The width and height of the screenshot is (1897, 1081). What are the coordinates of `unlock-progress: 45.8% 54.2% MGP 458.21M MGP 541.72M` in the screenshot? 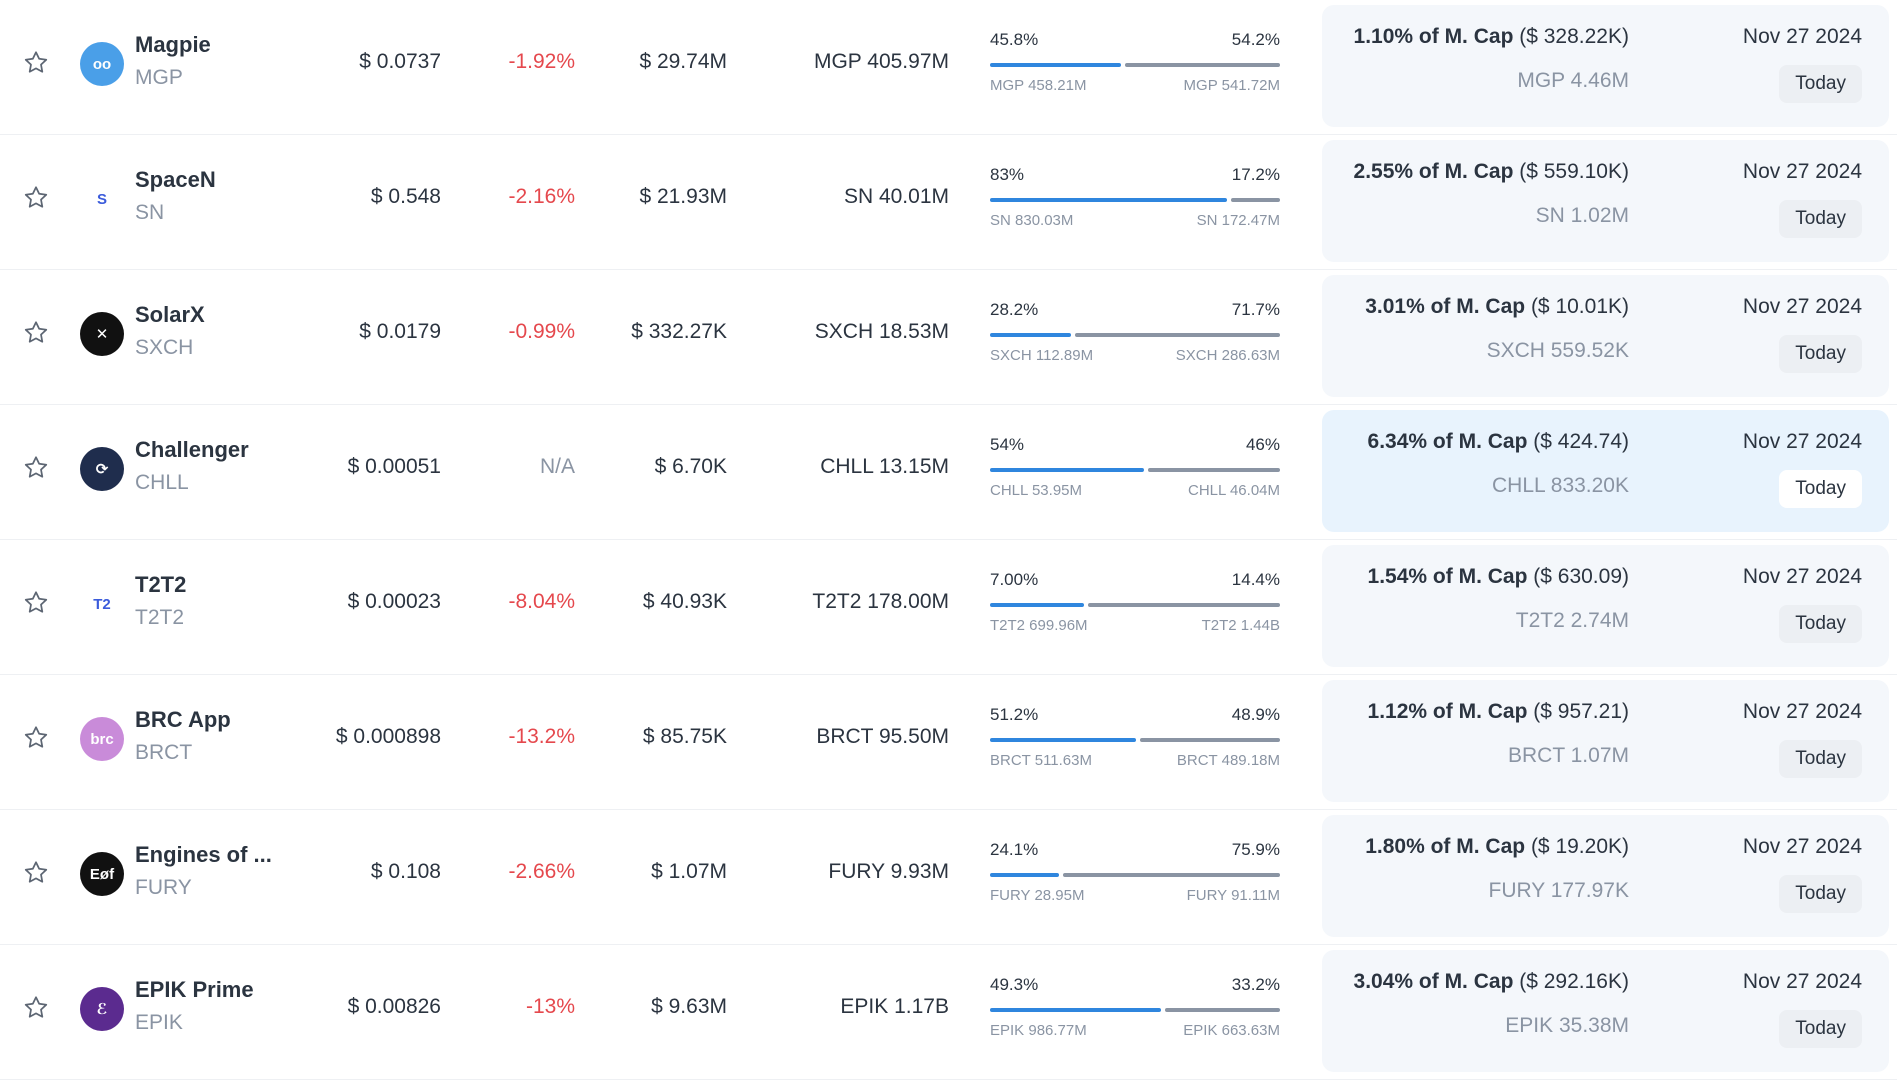 It's located at (1135, 65).